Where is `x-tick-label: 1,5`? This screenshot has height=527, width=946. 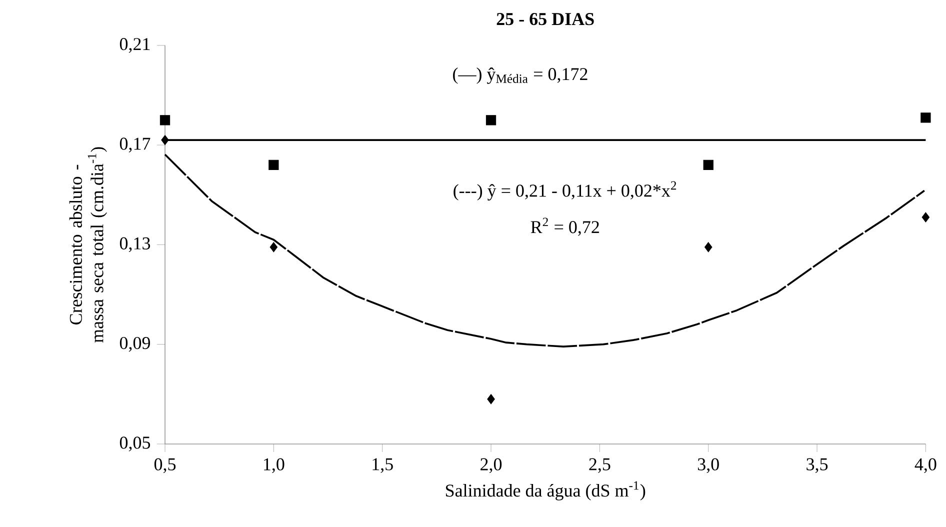
x-tick-label: 1,5 is located at coordinates (382, 465).